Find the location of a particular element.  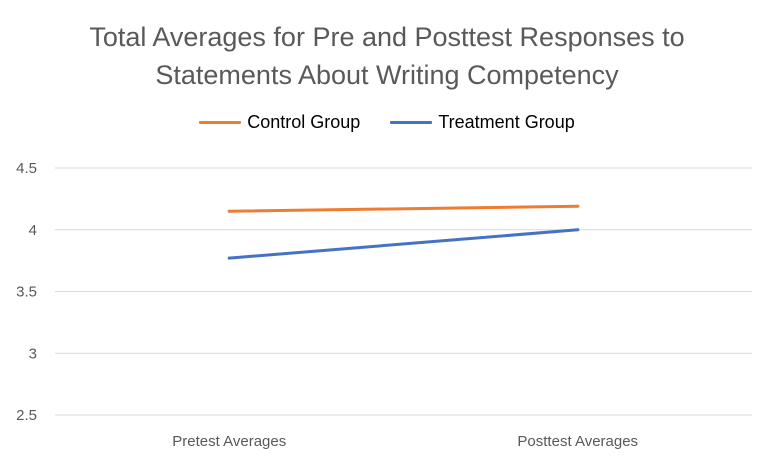

x-tick-label-1: Posttest Averages is located at coordinates (577, 441).